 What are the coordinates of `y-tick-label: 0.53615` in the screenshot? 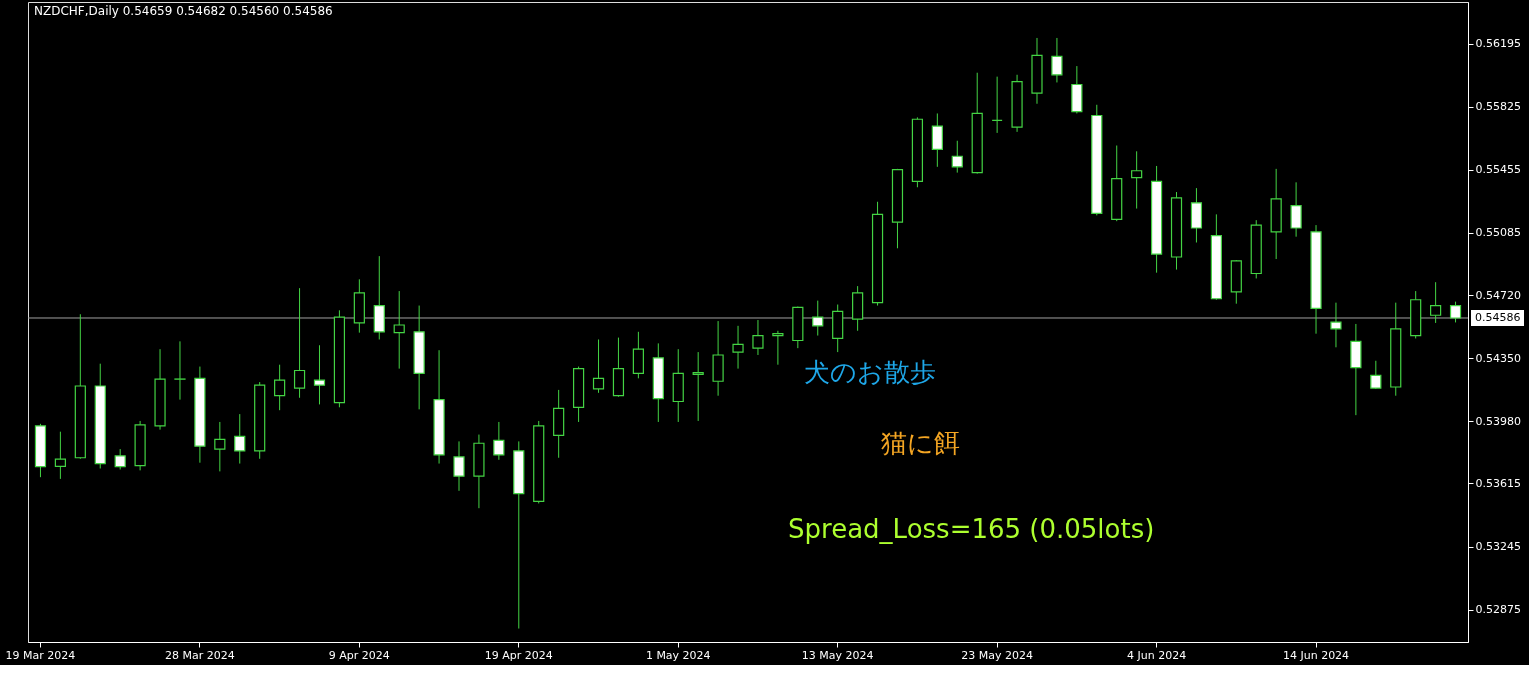 It's located at (1498, 483).